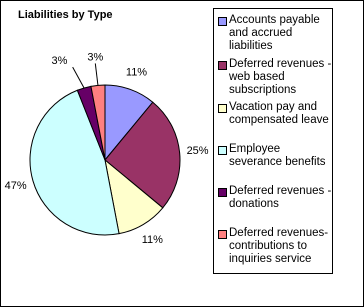  I want to click on chart-title: Liabilities by Type, so click(65, 15).